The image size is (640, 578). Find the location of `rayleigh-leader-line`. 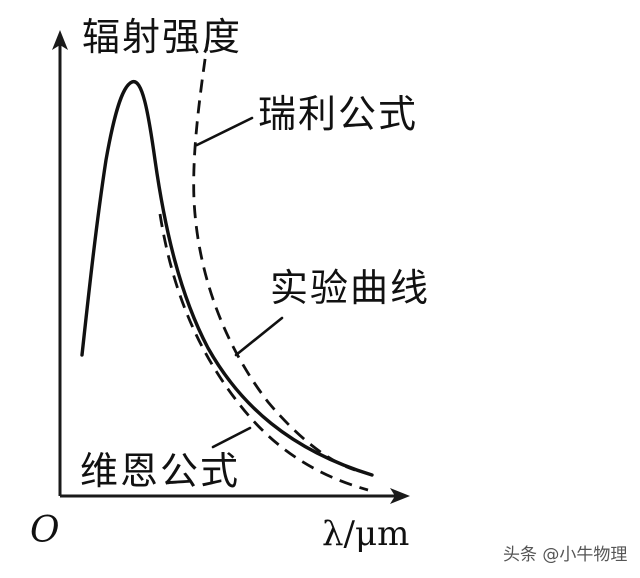

rayleigh-leader-line is located at coordinates (224, 131).